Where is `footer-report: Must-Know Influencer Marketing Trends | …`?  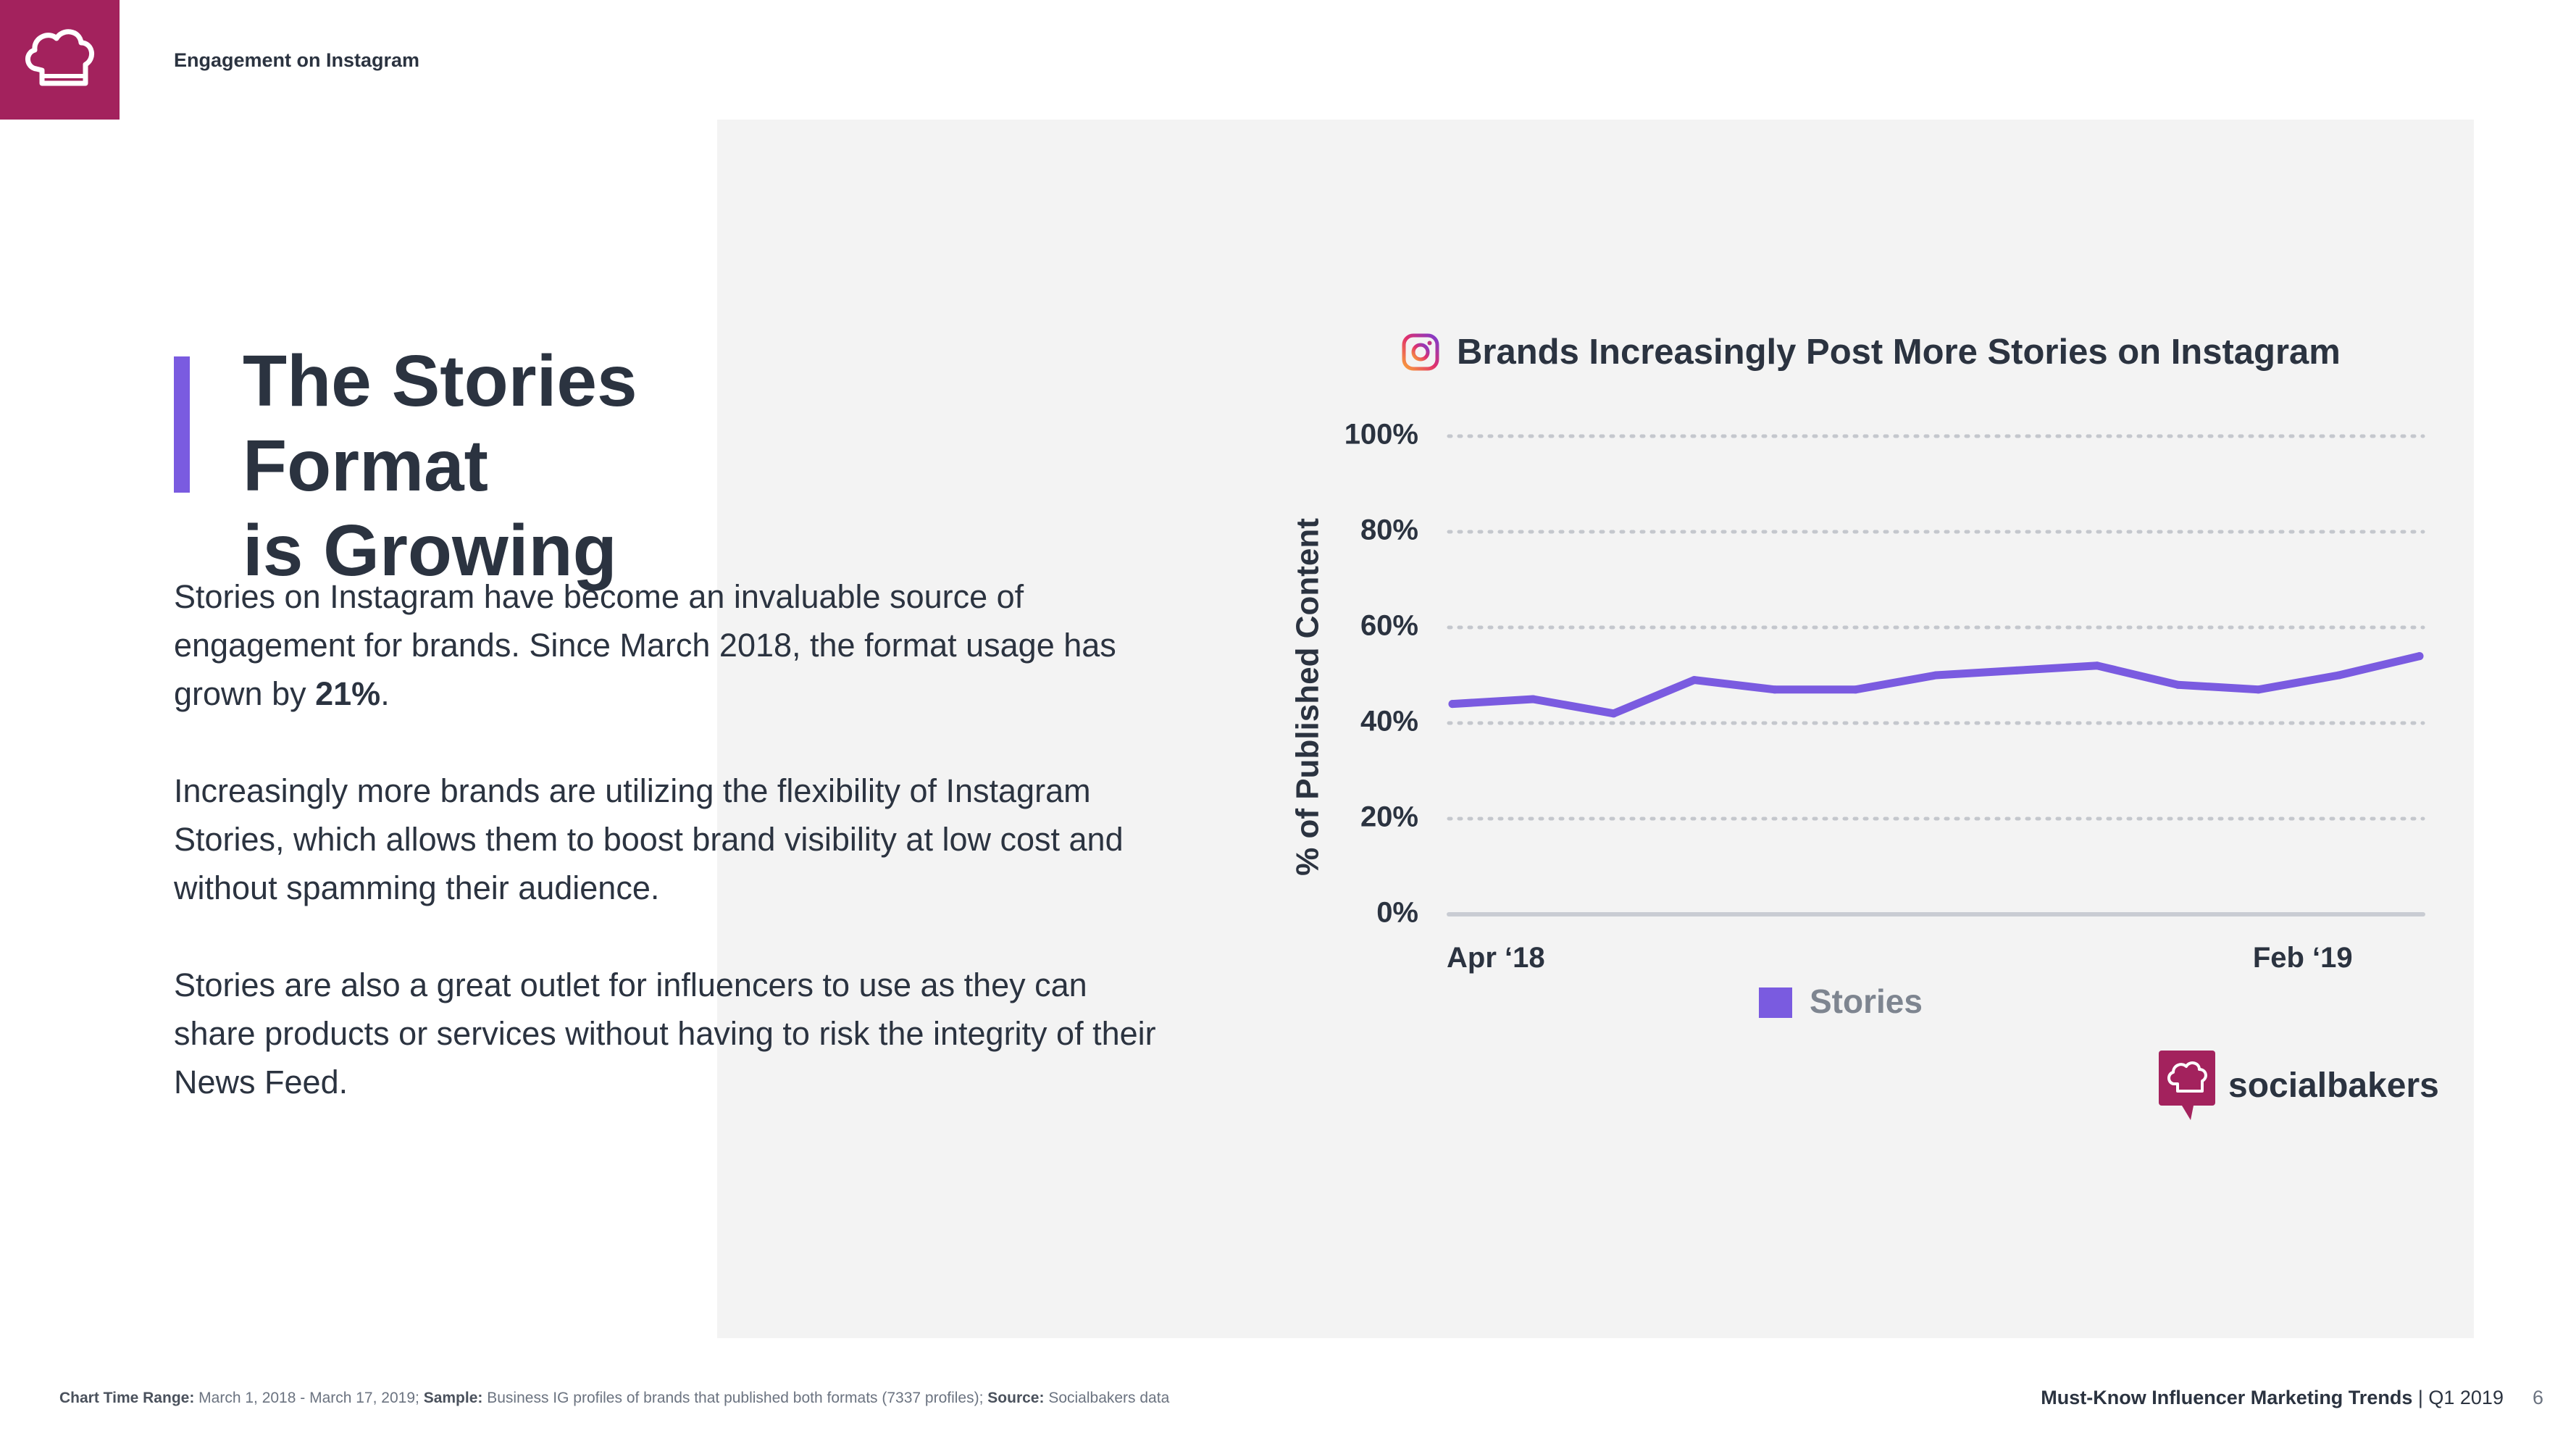
footer-report: Must-Know Influencer Marketing Trends | … is located at coordinates (2292, 1398).